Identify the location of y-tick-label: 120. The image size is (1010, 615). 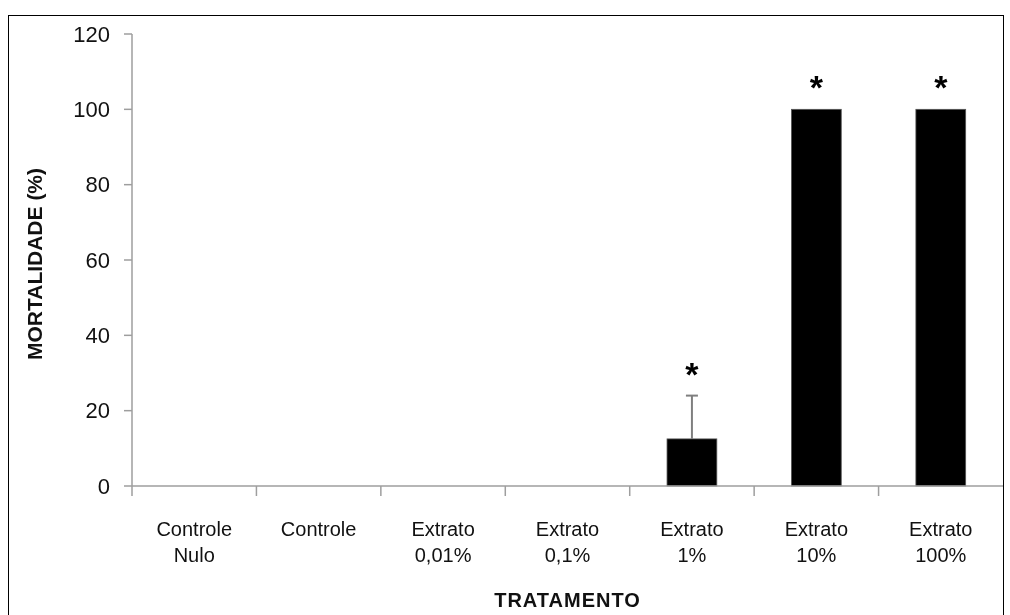
(91, 34).